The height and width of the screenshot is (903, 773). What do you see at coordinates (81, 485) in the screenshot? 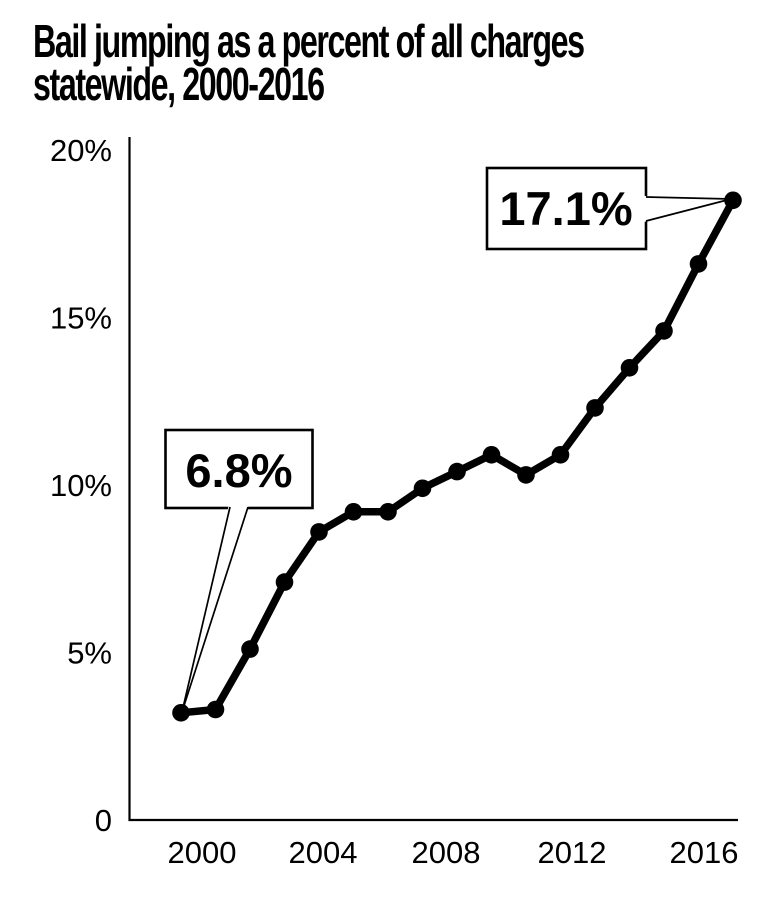
I see `y-tick-label: 10%` at bounding box center [81, 485].